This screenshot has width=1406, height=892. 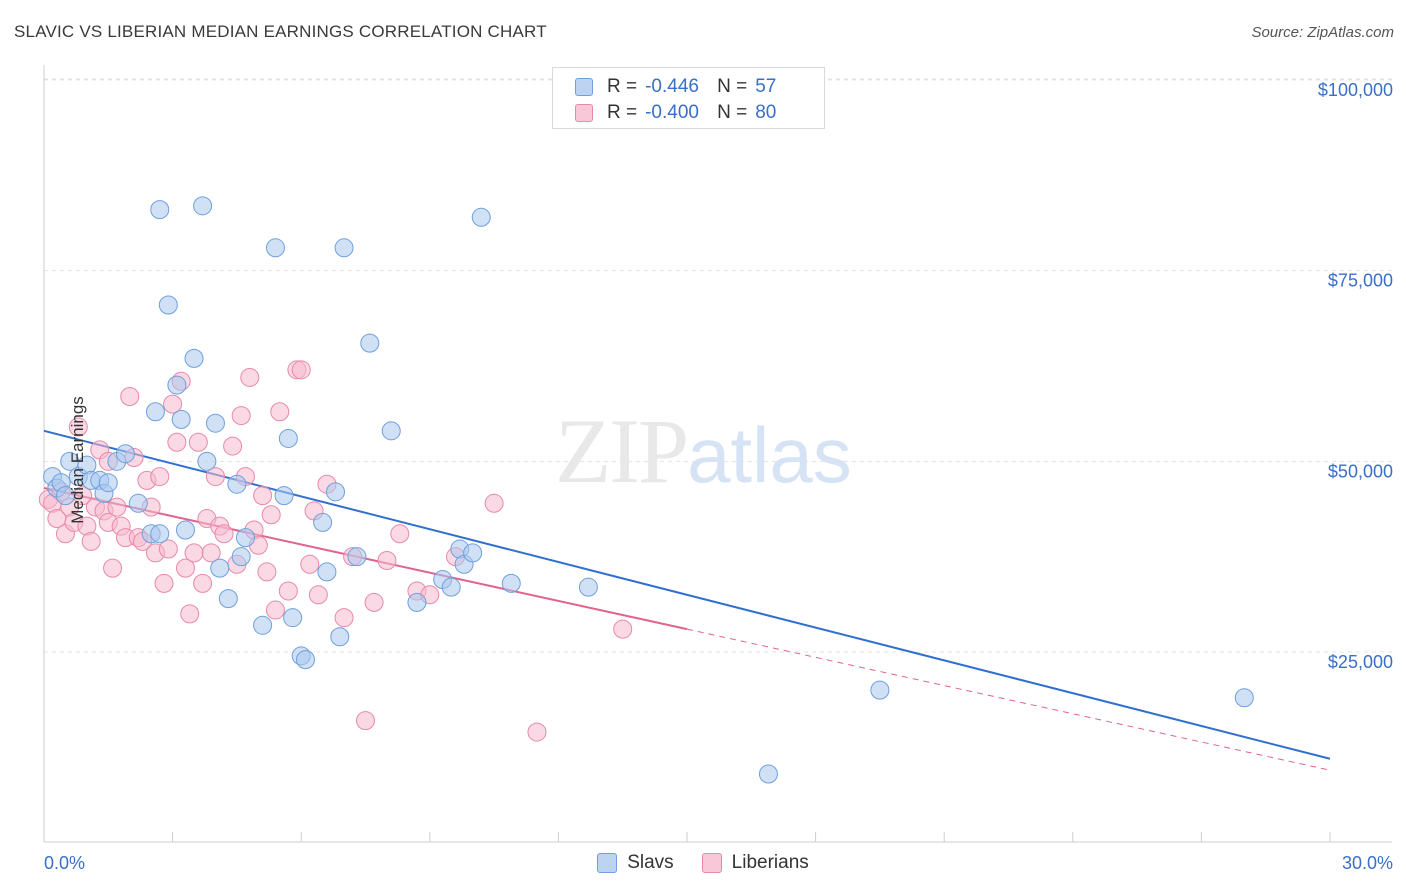 I want to click on x-tick-label: 30.0%, so click(x=1367, y=863).